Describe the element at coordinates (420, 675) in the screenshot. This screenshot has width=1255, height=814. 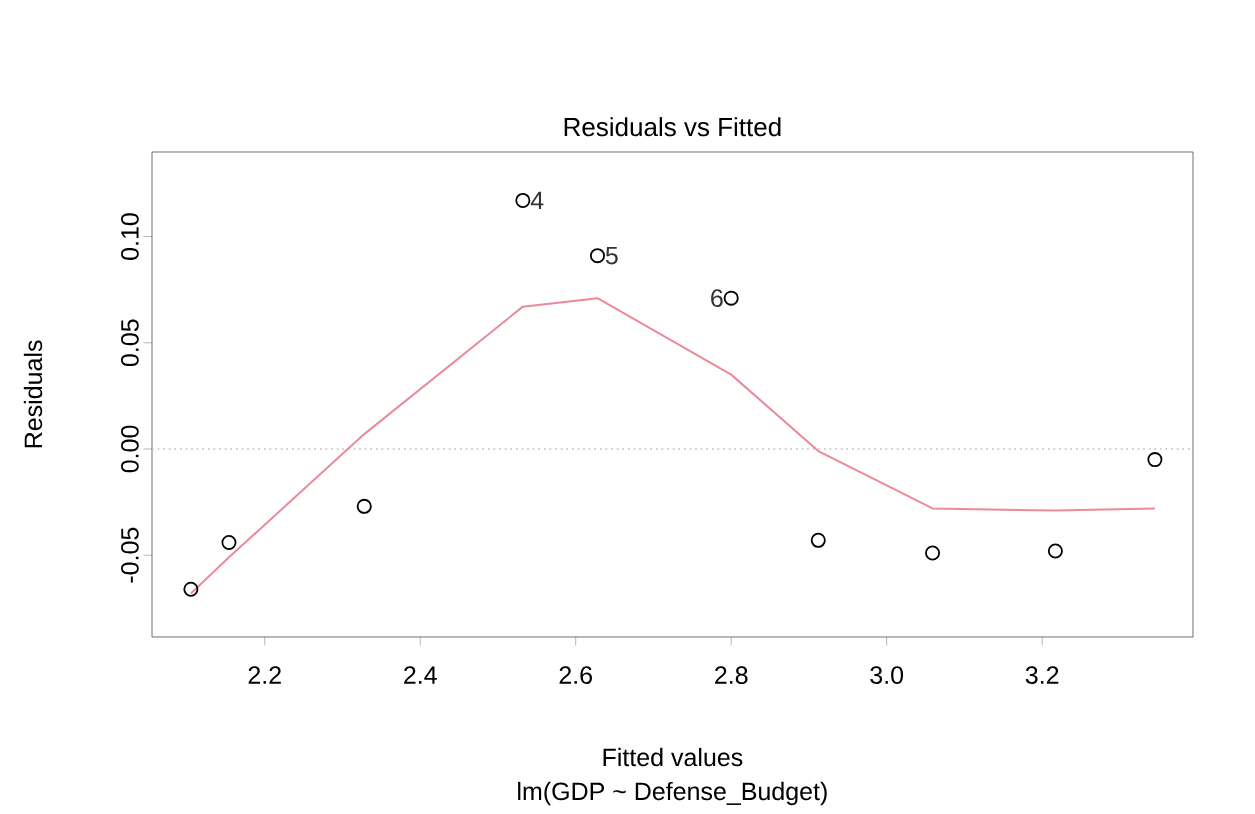
I see `x-tick-label: 2.4` at that location.